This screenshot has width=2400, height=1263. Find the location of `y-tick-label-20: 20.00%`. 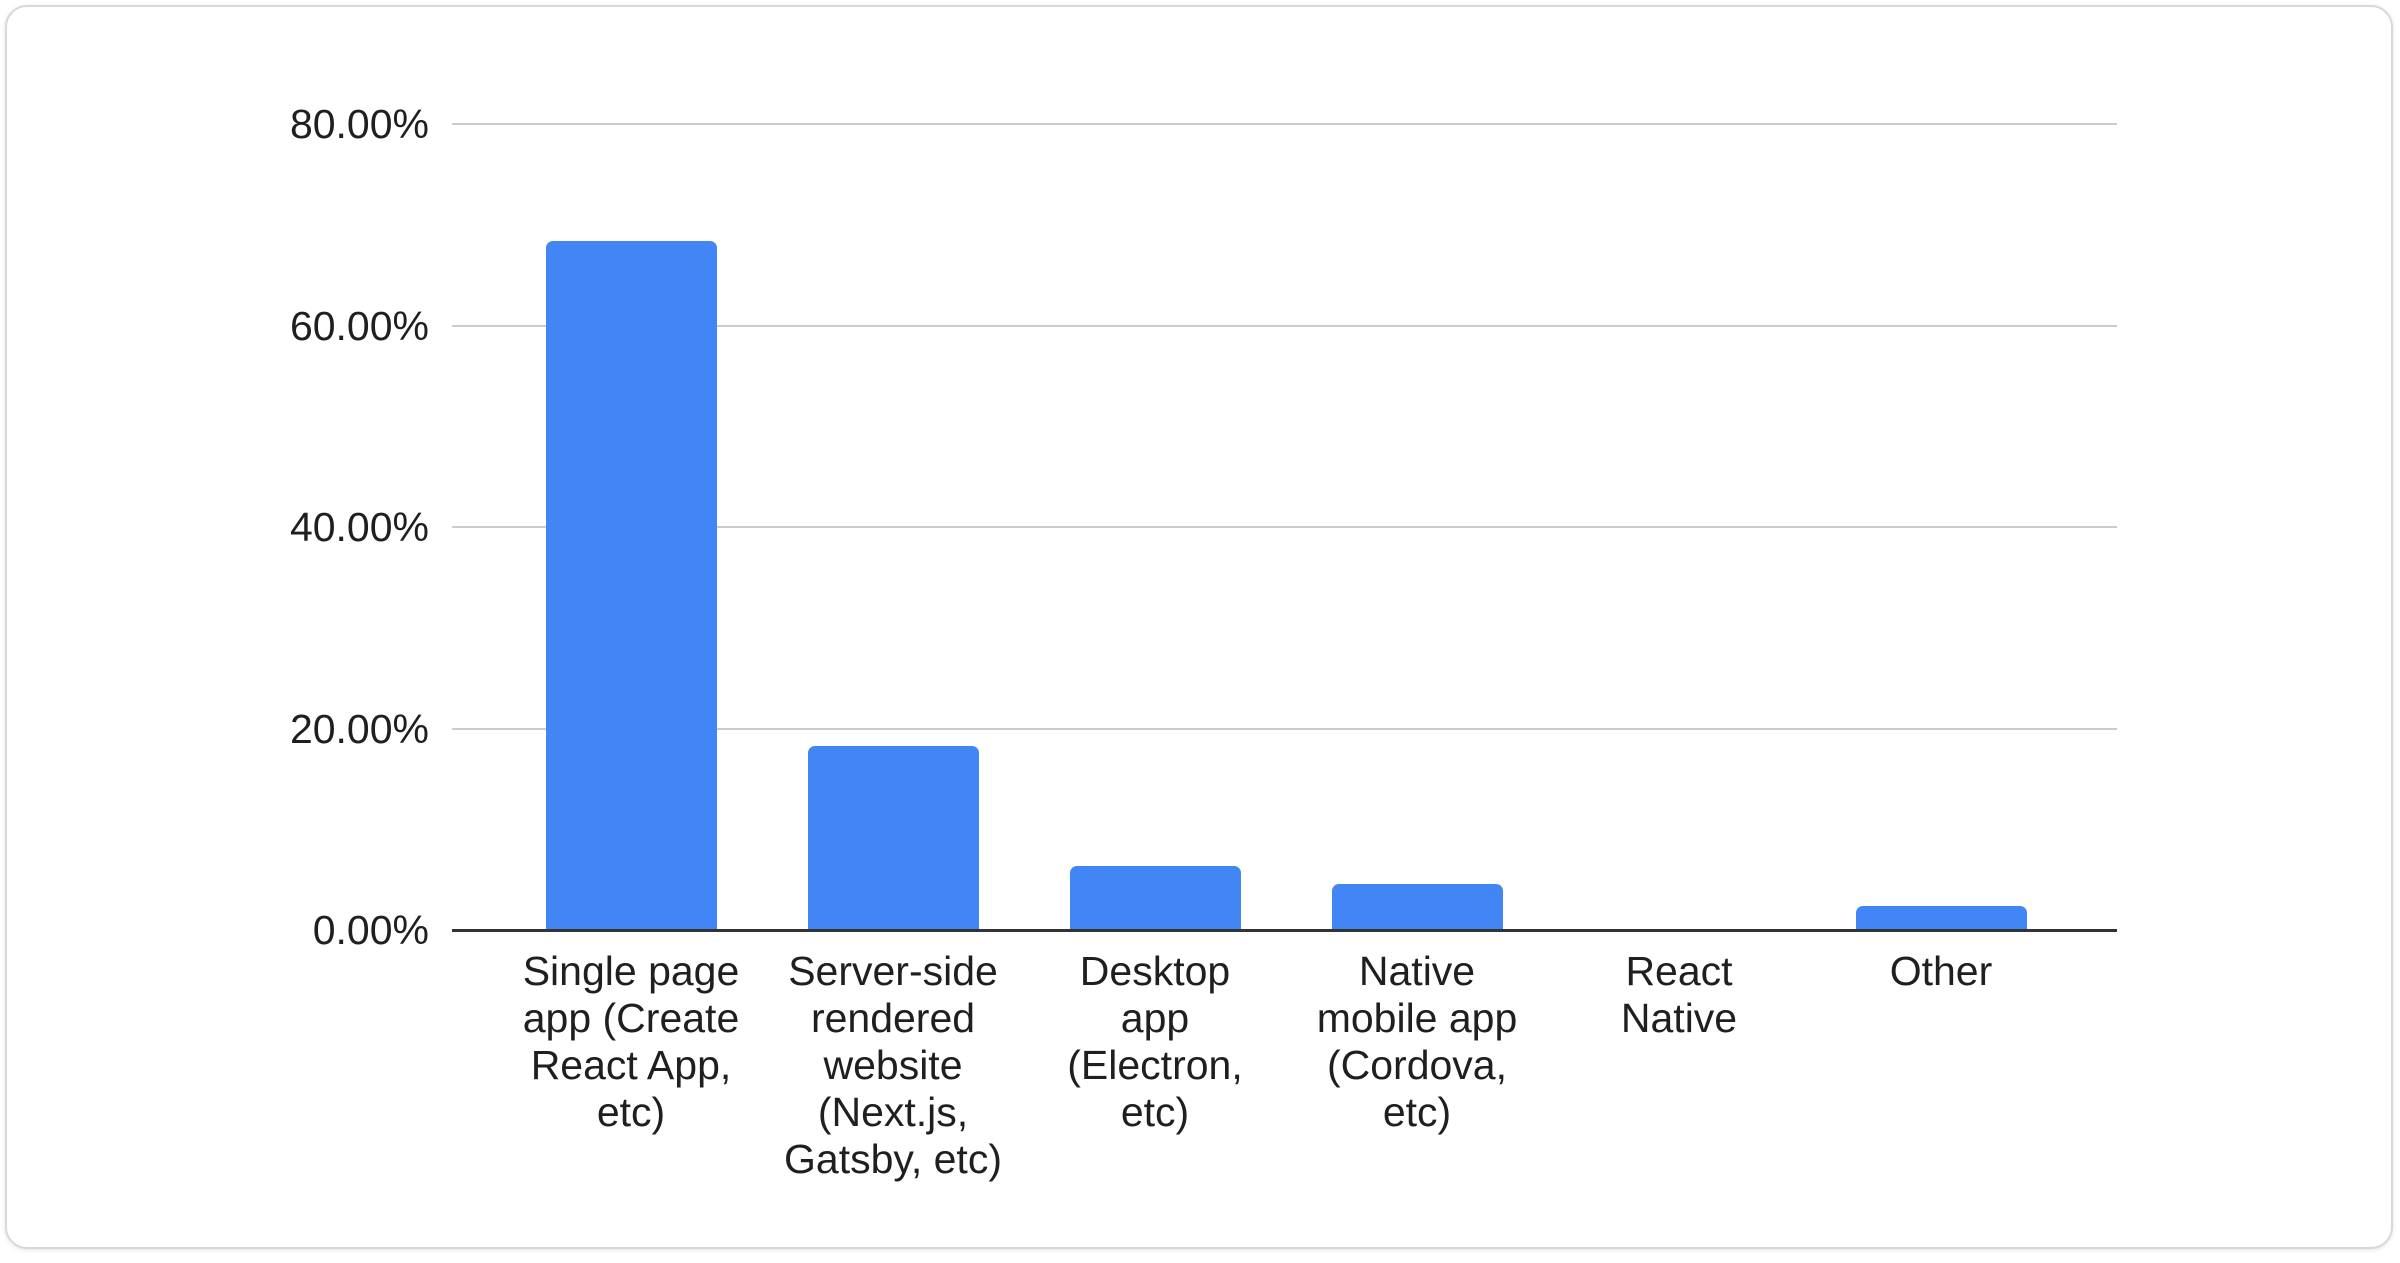

y-tick-label-20: 20.00% is located at coordinates (359, 728).